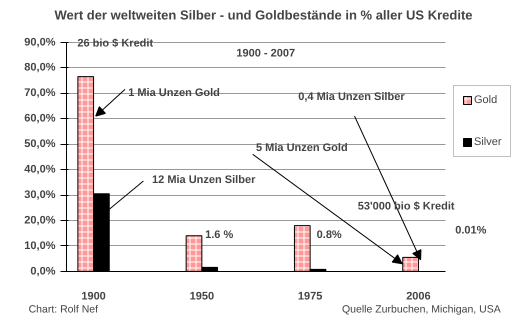  Describe the element at coordinates (40, 220) in the screenshot. I see `y-tick-label: 20,0%` at that location.